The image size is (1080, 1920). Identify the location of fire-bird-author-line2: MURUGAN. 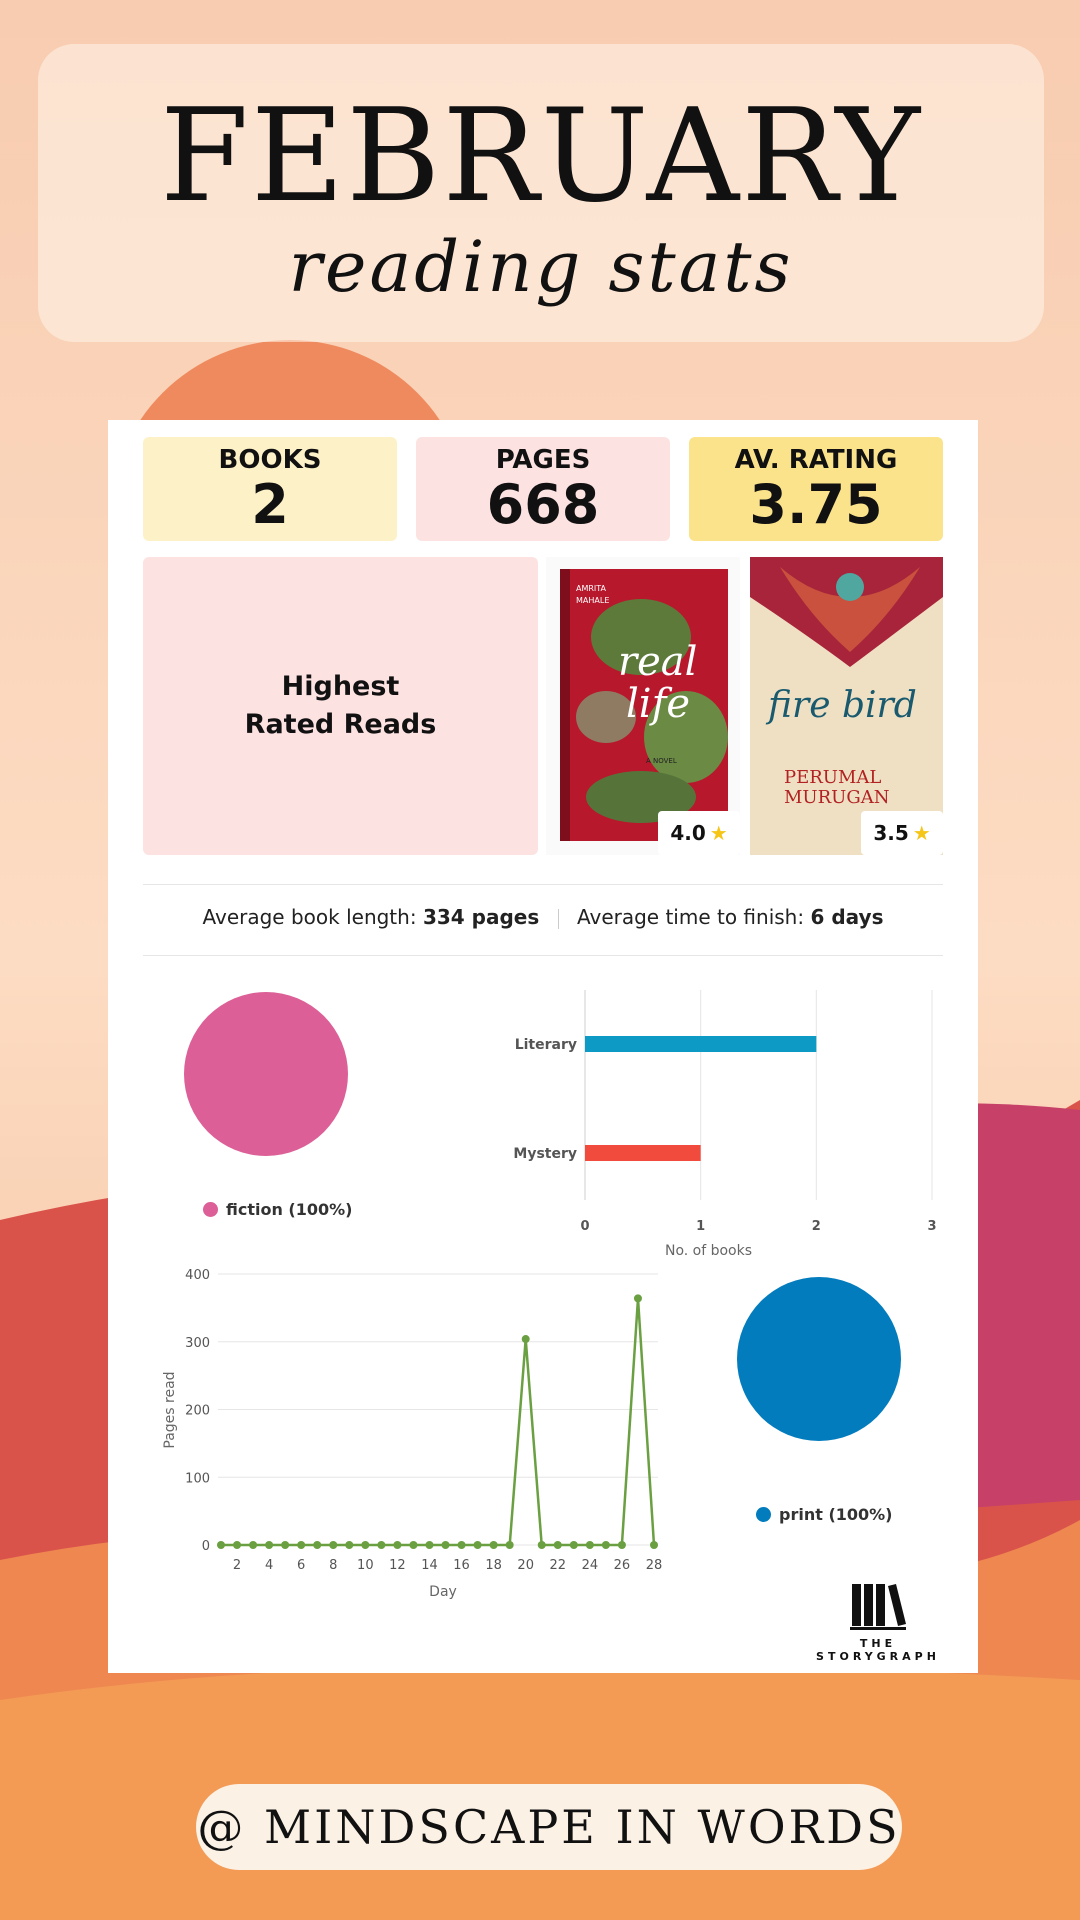
(836, 797).